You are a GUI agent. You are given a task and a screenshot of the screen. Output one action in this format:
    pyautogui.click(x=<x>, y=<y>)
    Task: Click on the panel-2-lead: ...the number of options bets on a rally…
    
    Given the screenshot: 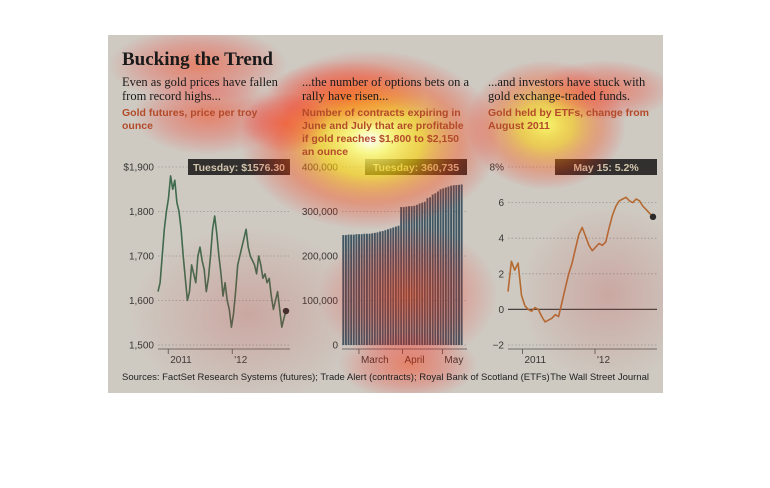 What is the action you would take?
    pyautogui.click(x=385, y=89)
    